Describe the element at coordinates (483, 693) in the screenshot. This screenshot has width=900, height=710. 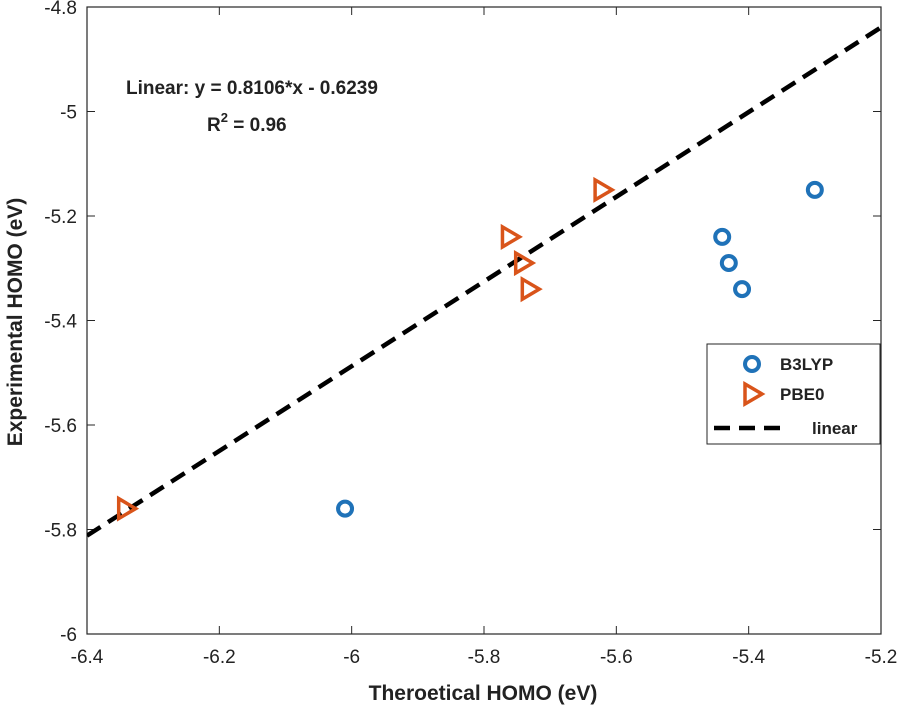
I see `x-axis-label: Theroetical HOMO (eV)` at that location.